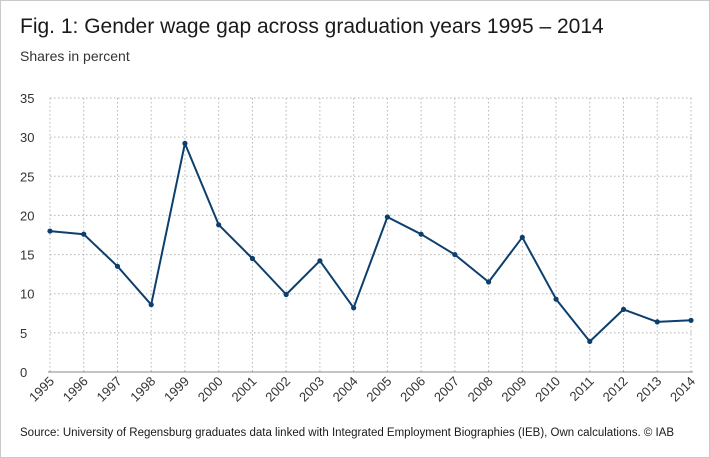 The height and width of the screenshot is (458, 710). What do you see at coordinates (41, 389) in the screenshot?
I see `x-tick-label: 1995` at bounding box center [41, 389].